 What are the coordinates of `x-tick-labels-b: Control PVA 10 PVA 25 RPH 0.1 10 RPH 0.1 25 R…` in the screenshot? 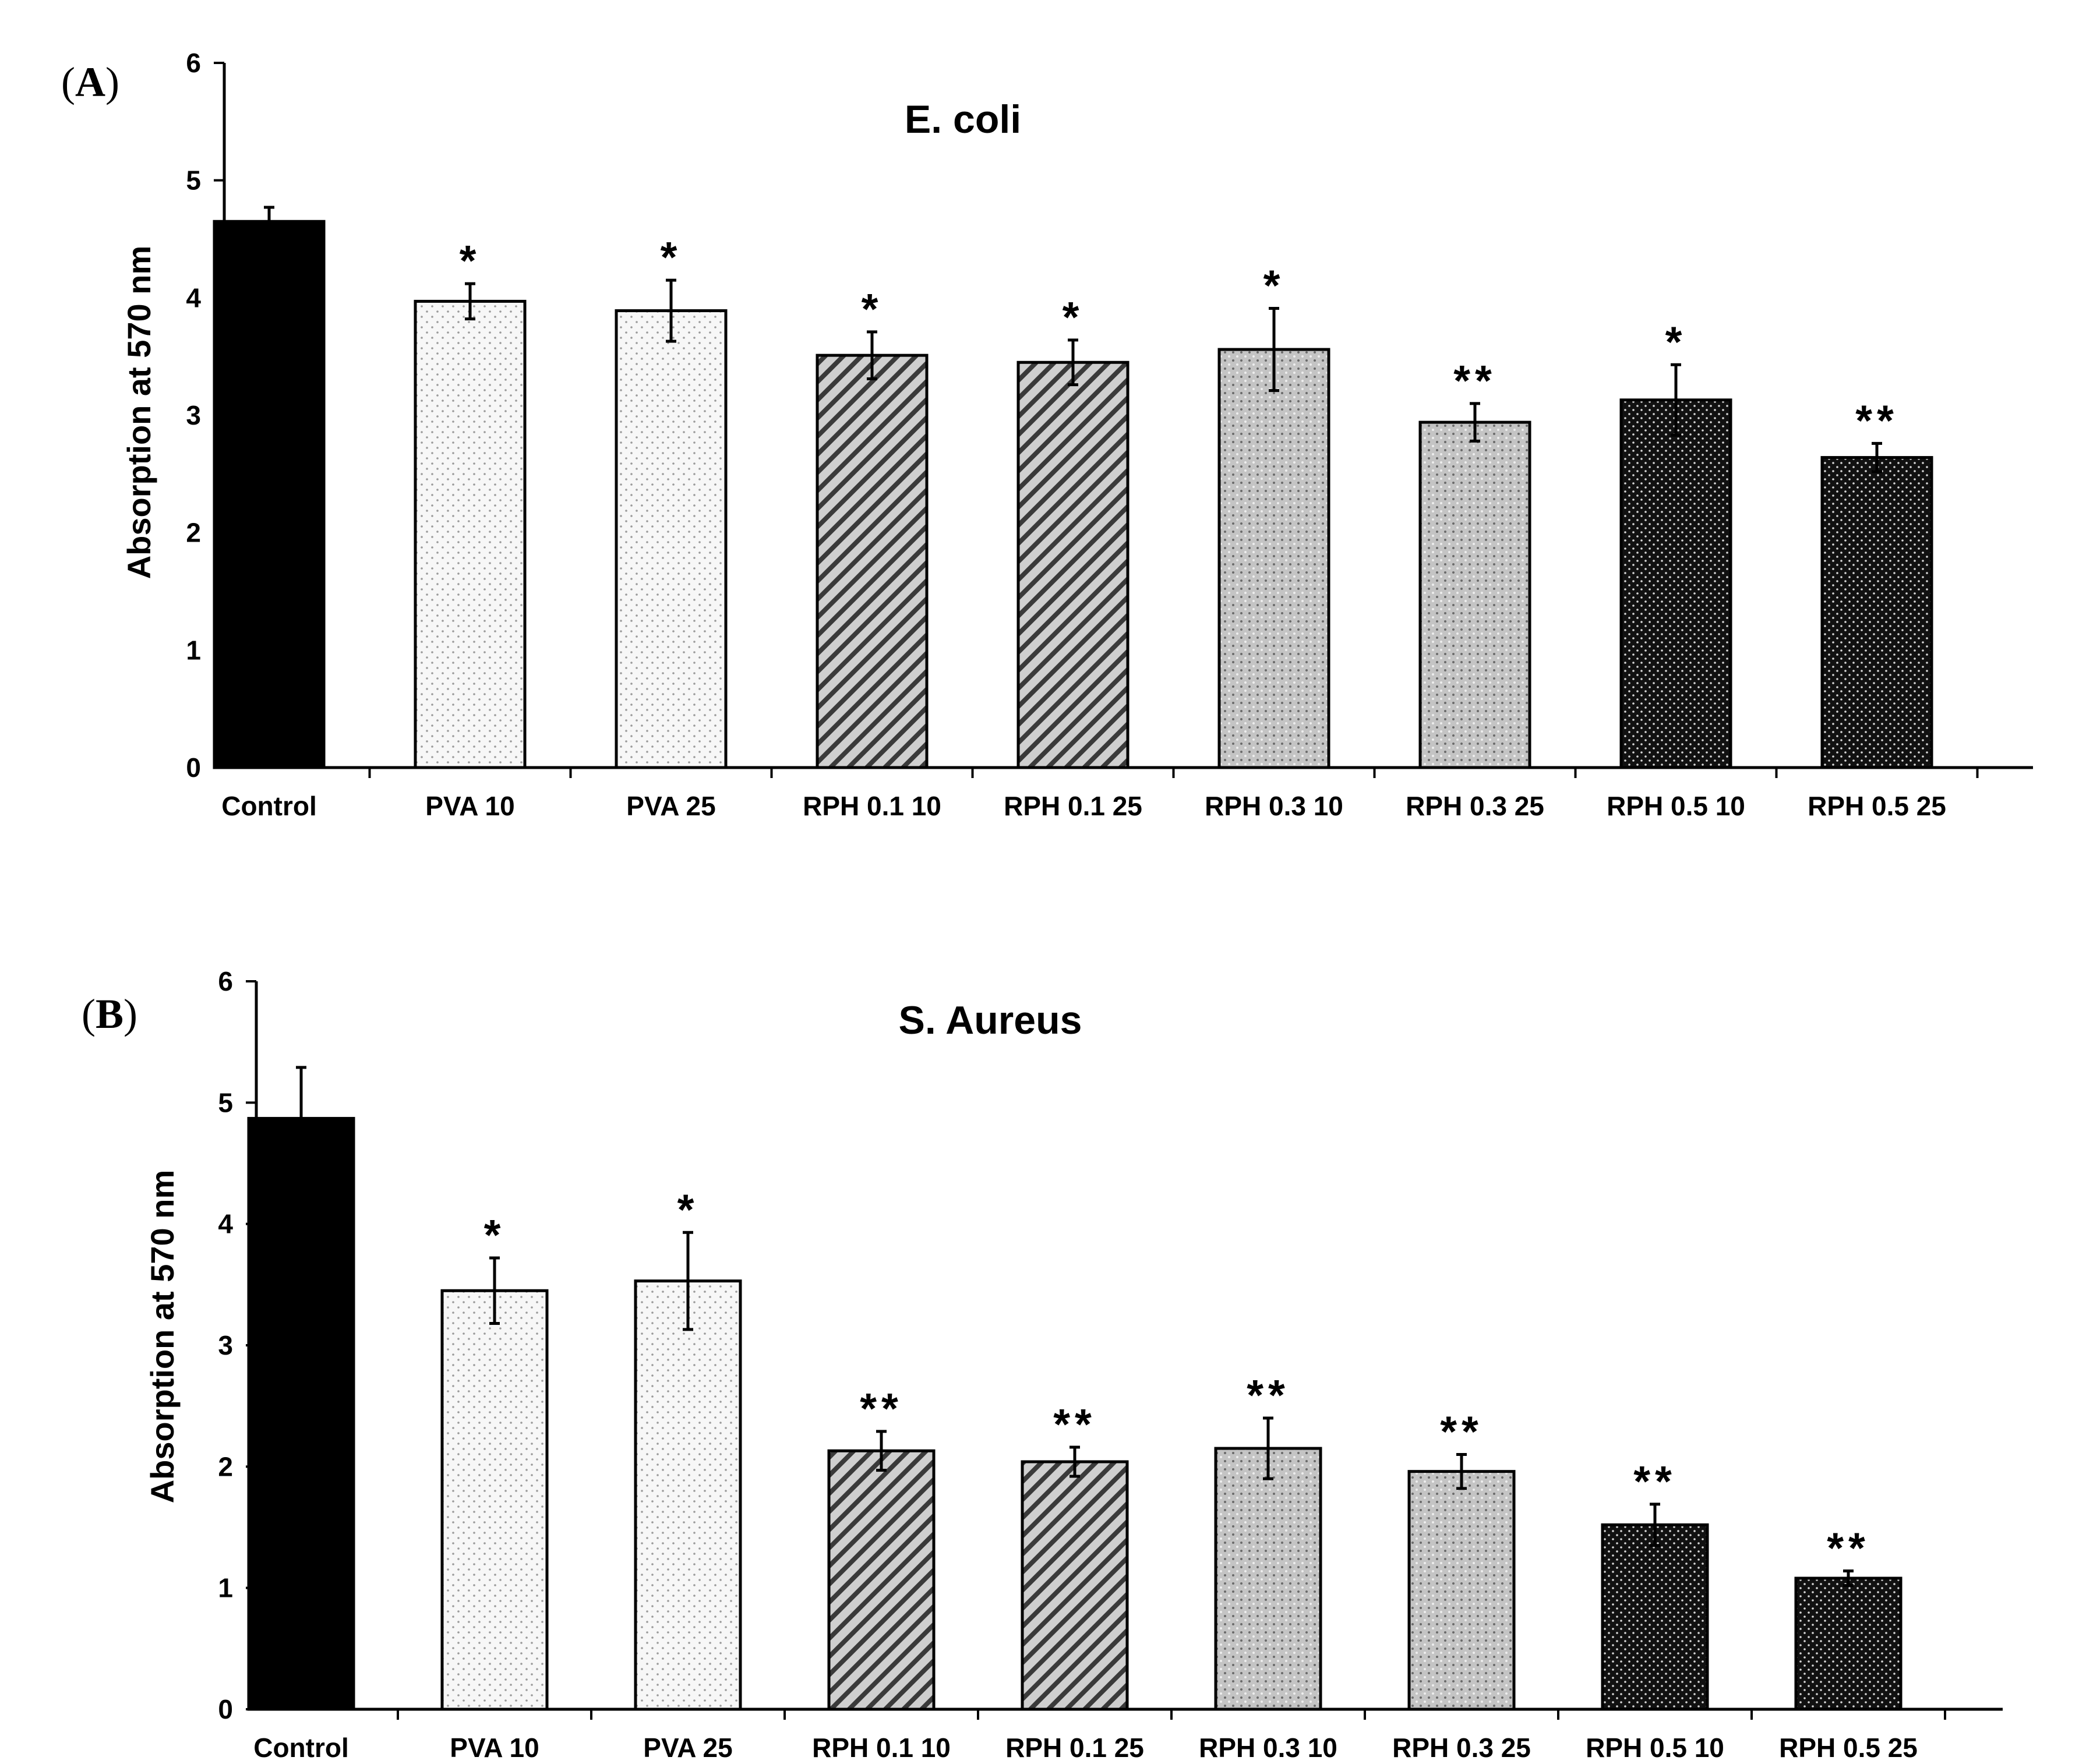 It's located at (1085, 1748).